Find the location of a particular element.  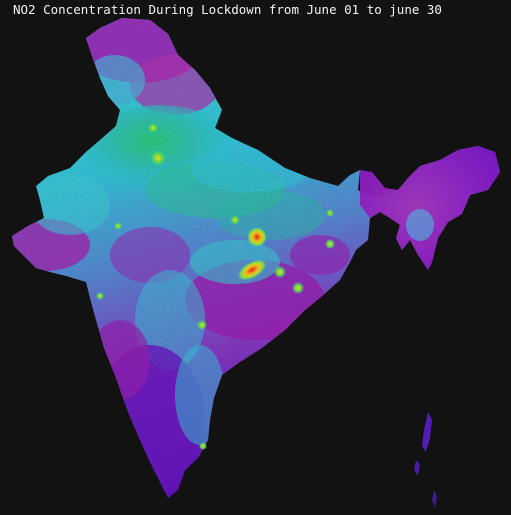

andaman-islands is located at coordinates (427, 432).